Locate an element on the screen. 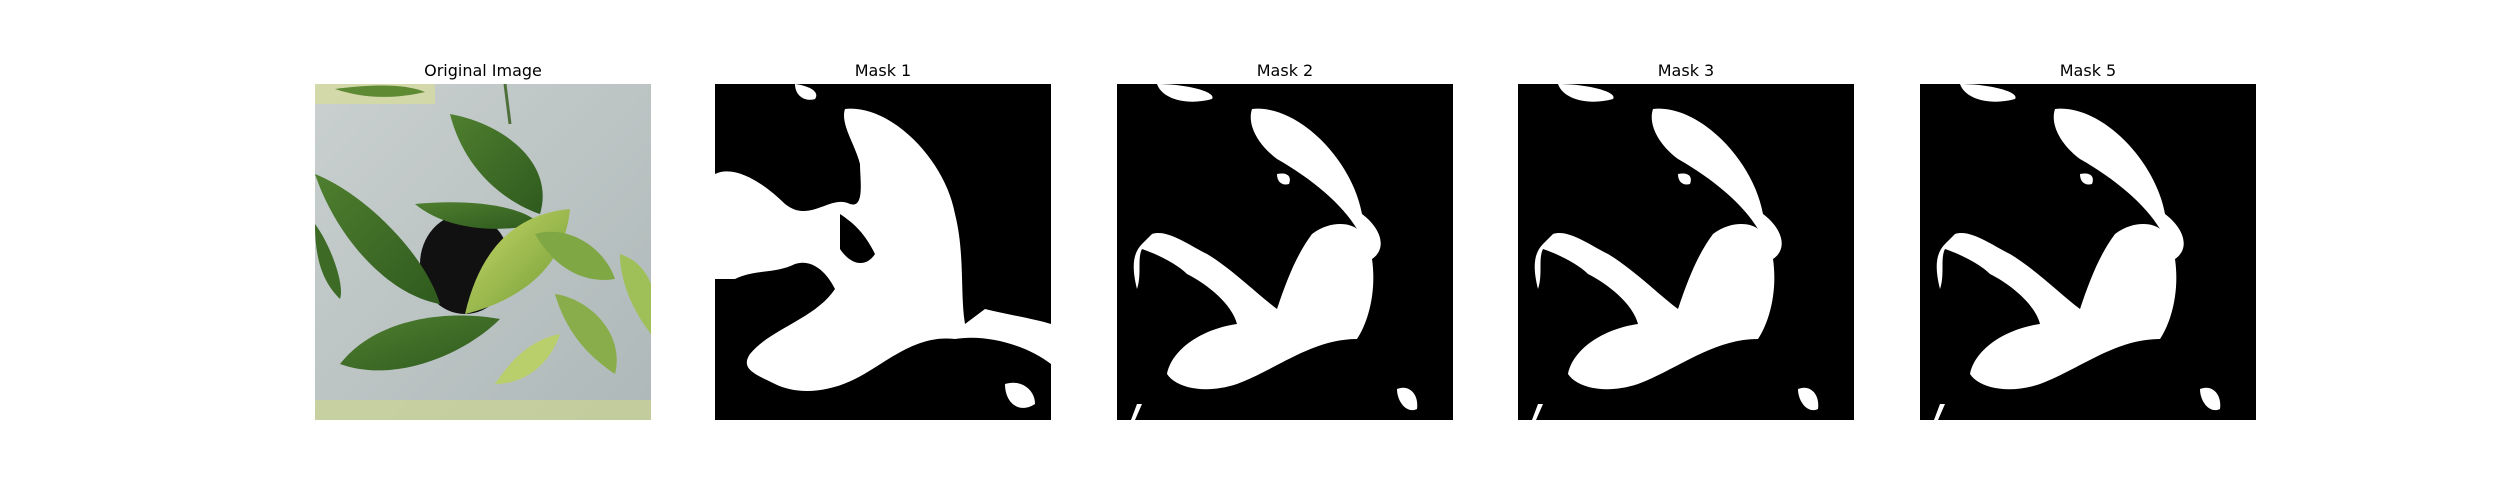  panel-mask-1: Mask 1 is located at coordinates (883, 239).